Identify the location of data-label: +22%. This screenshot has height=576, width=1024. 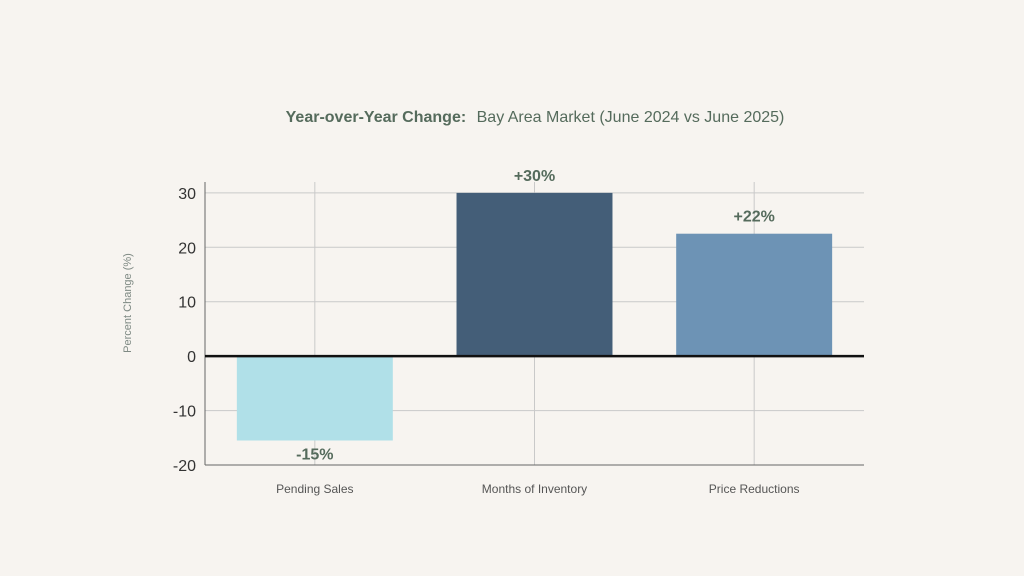
(753, 217).